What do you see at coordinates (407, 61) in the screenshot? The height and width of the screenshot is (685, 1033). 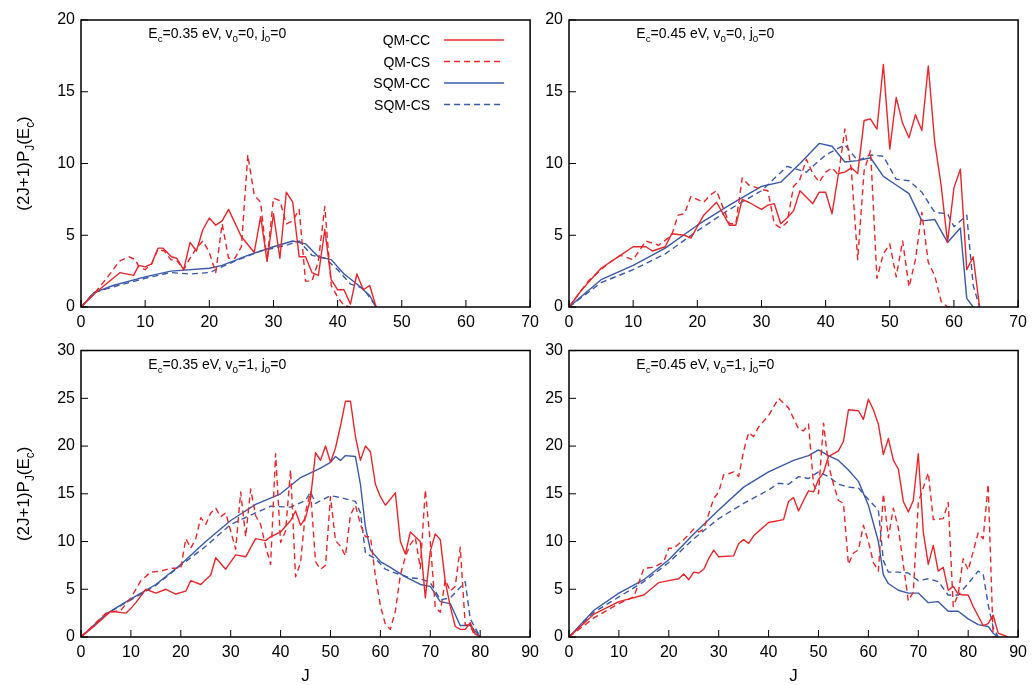 I see `legend-label: QM-CS` at bounding box center [407, 61].